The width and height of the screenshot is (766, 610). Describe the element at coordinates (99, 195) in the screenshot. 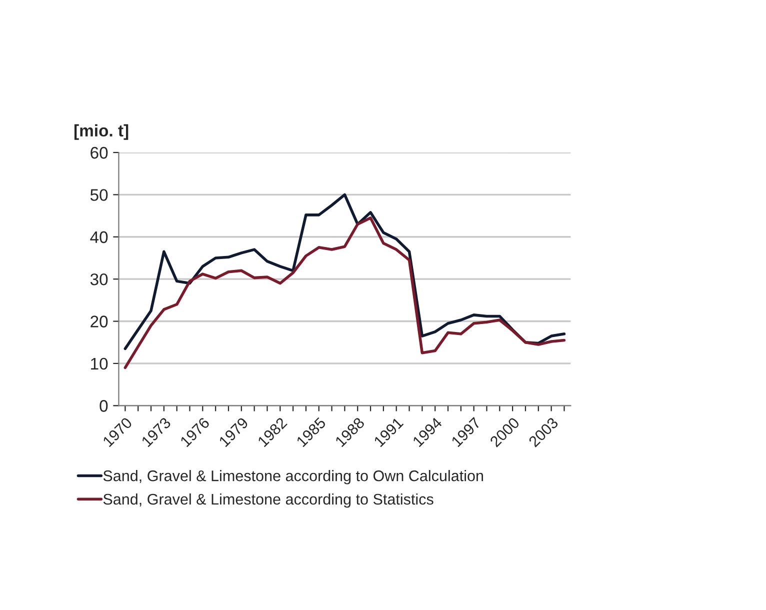

I see `y-tick-label: 50` at that location.